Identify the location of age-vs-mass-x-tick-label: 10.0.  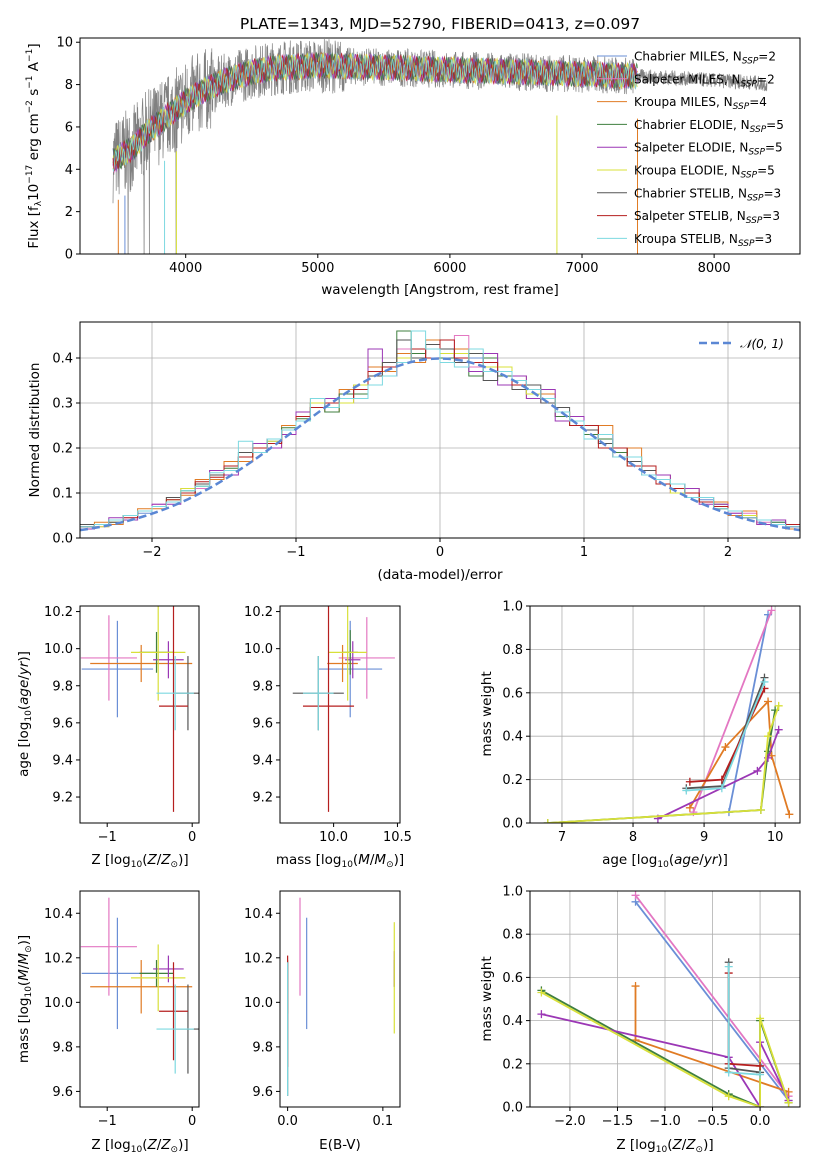
(333, 837).